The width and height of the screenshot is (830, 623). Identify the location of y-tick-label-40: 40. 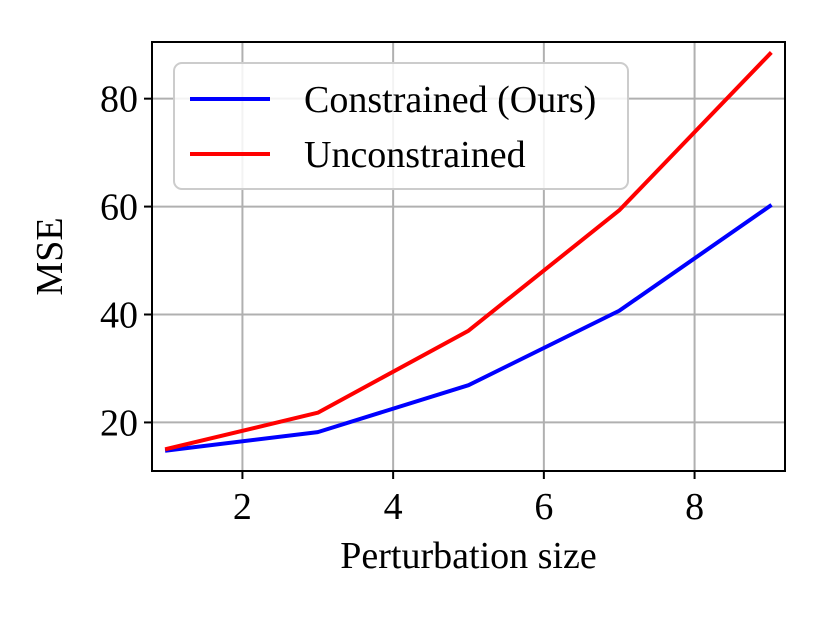
(119, 316).